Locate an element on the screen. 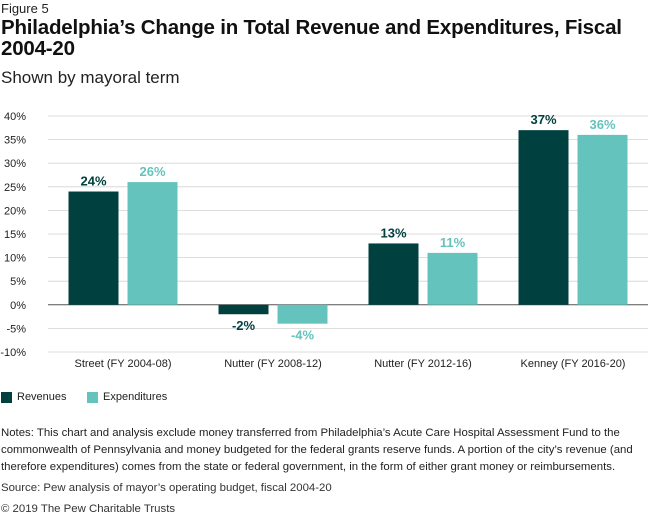 The image size is (650, 520). y-tick-label: 0% is located at coordinates (18, 306).